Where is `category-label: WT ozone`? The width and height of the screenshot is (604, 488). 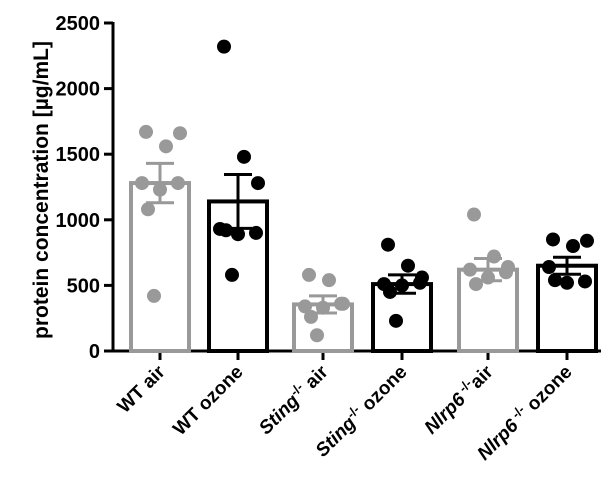
category-label: WT ozone is located at coordinates (208, 401).